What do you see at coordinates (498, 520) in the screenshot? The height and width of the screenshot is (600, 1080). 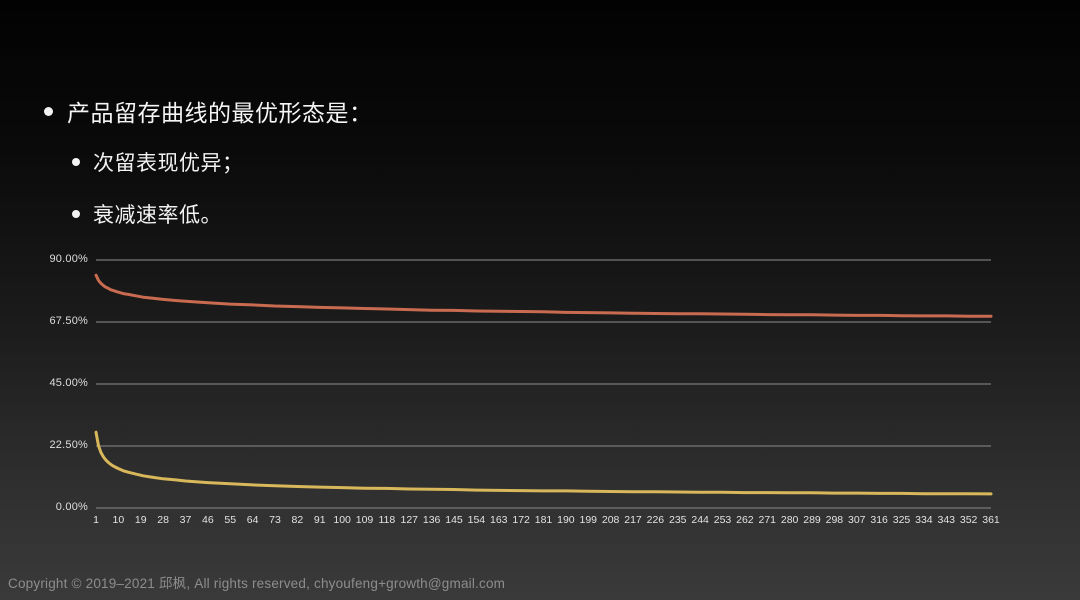 I see `x-tick-label: 163` at bounding box center [498, 520].